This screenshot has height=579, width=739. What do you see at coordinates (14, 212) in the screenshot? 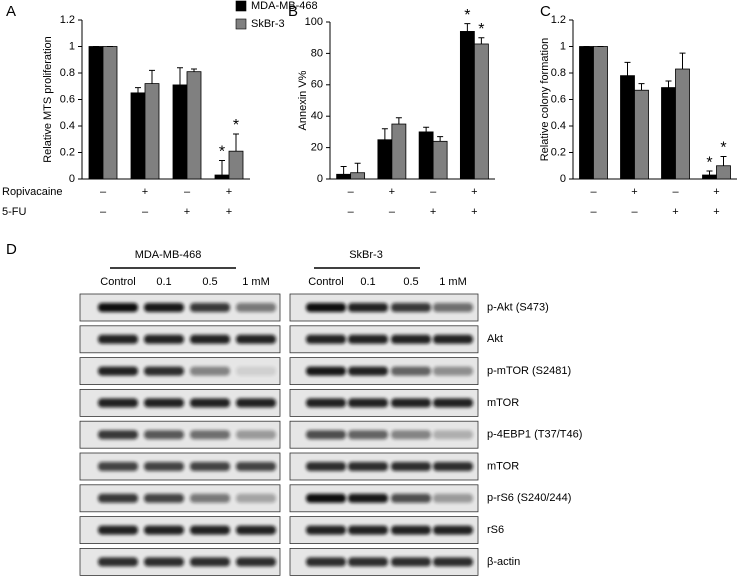
I see `treatment-name: 5-FU` at bounding box center [14, 212].